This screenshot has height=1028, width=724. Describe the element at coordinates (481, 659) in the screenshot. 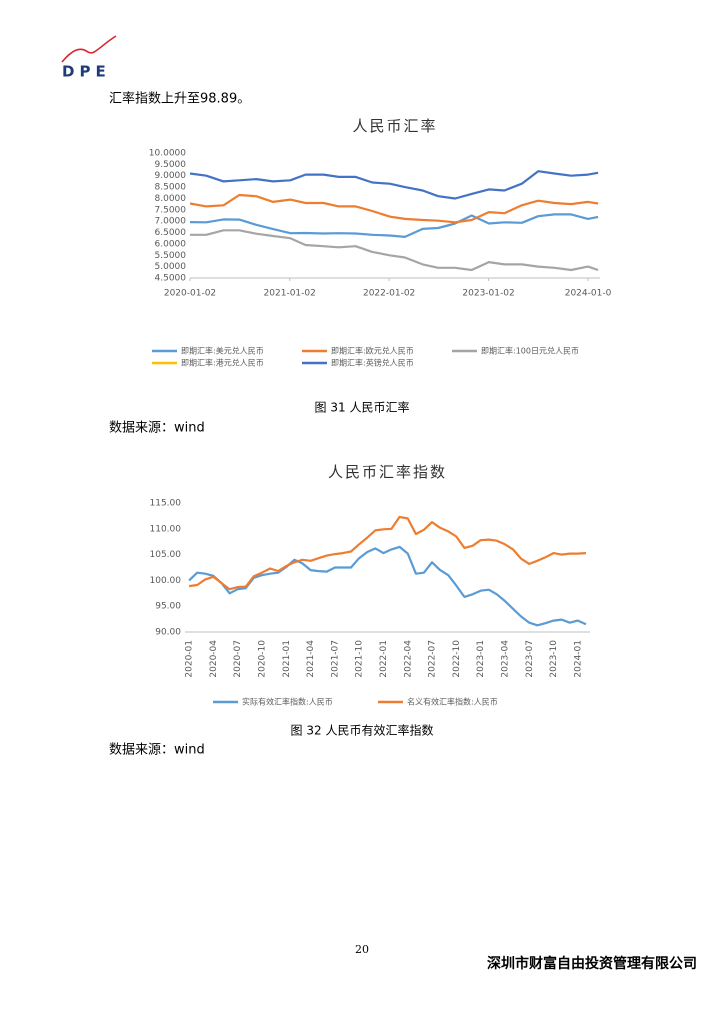

I see `x-tick-label: 2023-01` at that location.